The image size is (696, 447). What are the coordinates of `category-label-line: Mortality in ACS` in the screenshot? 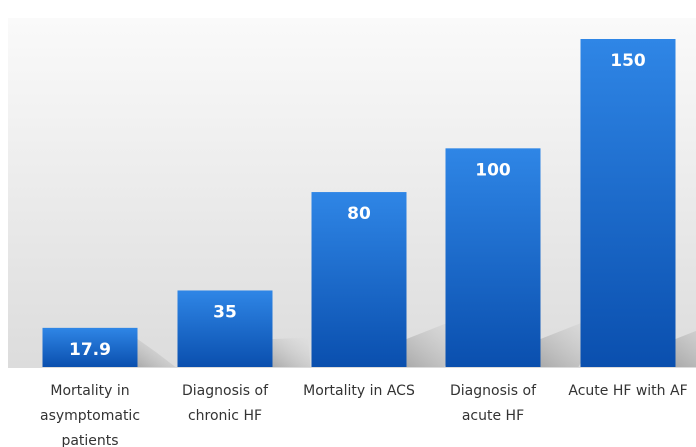 It's located at (359, 391).